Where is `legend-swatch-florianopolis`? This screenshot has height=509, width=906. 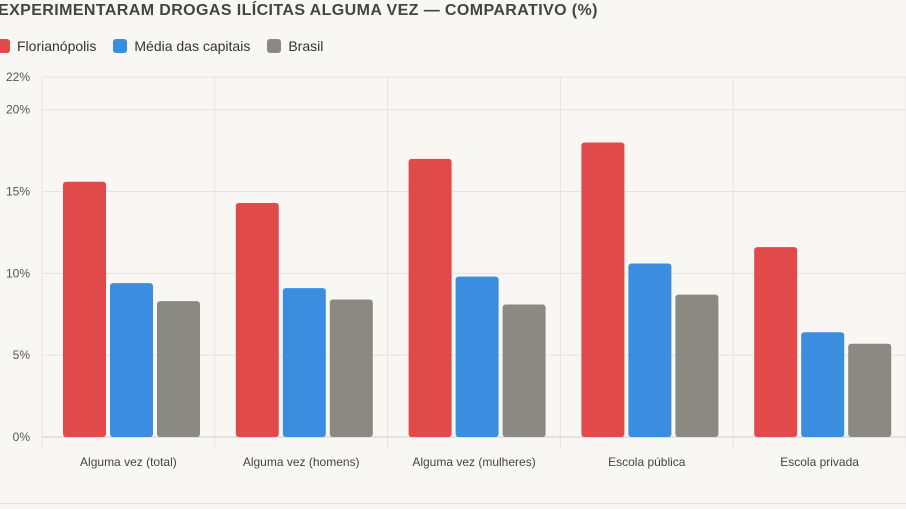 legend-swatch-florianopolis is located at coordinates (5, 46).